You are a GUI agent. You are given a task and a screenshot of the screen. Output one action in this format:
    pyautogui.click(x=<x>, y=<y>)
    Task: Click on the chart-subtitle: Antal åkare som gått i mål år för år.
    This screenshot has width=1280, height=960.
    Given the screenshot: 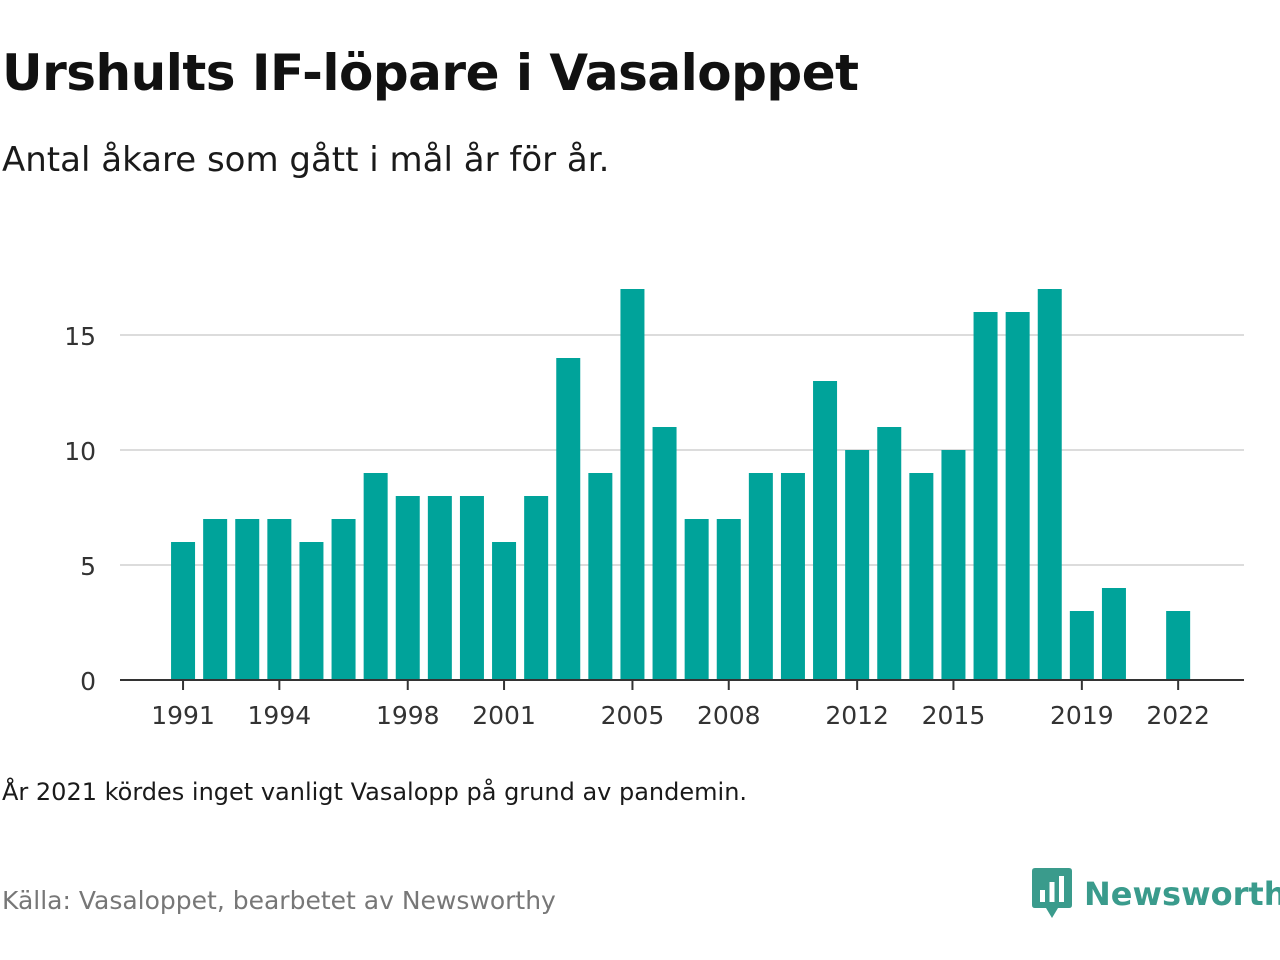 What is the action you would take?
    pyautogui.click(x=306, y=160)
    